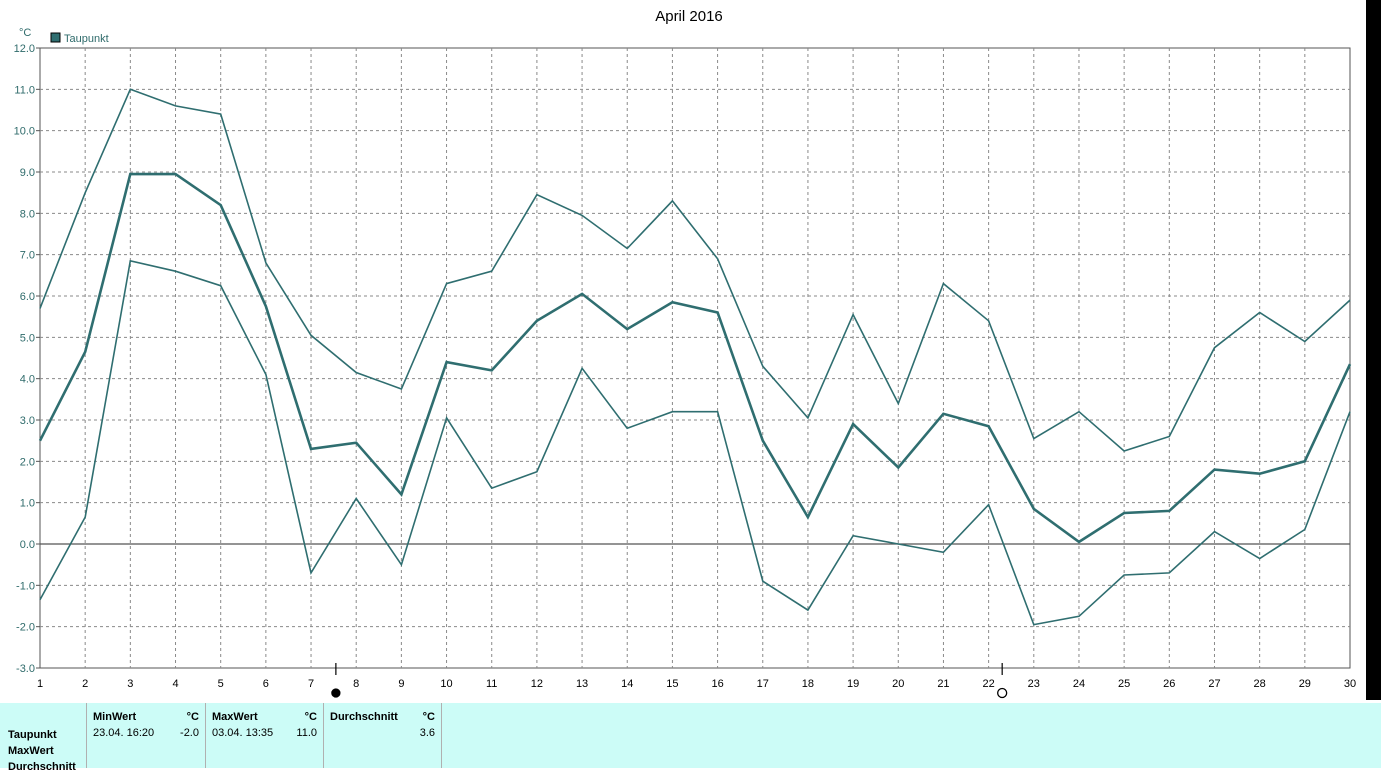 Image resolution: width=1381 pixels, height=775 pixels. I want to click on stats-col-value: 11.0, so click(306, 733).